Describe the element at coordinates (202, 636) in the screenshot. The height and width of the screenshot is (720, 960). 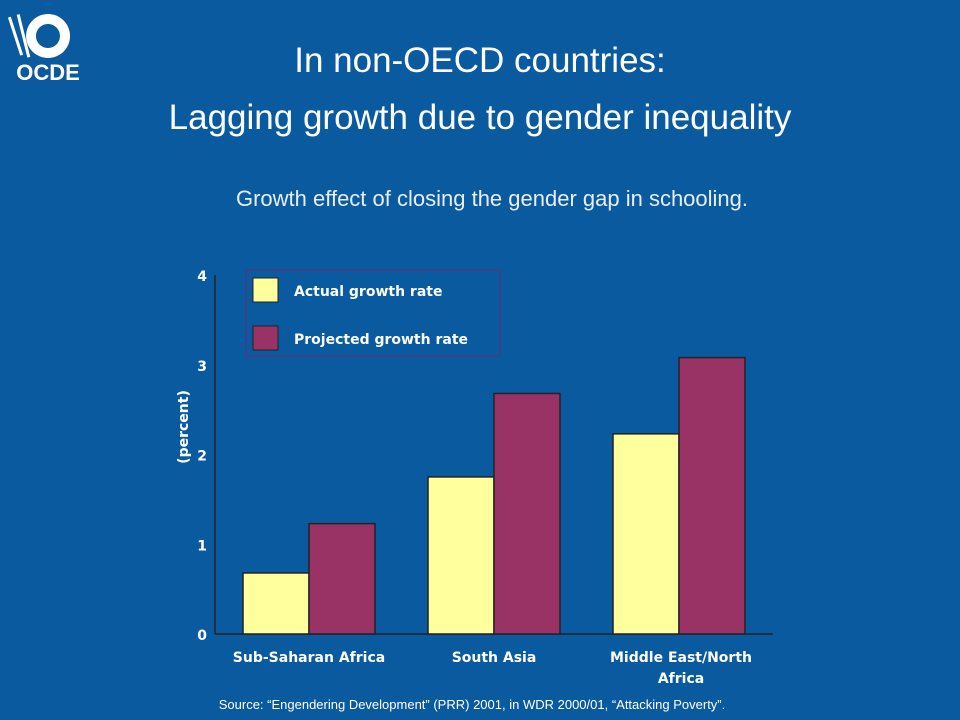
I see `y-tick-label: 0` at that location.